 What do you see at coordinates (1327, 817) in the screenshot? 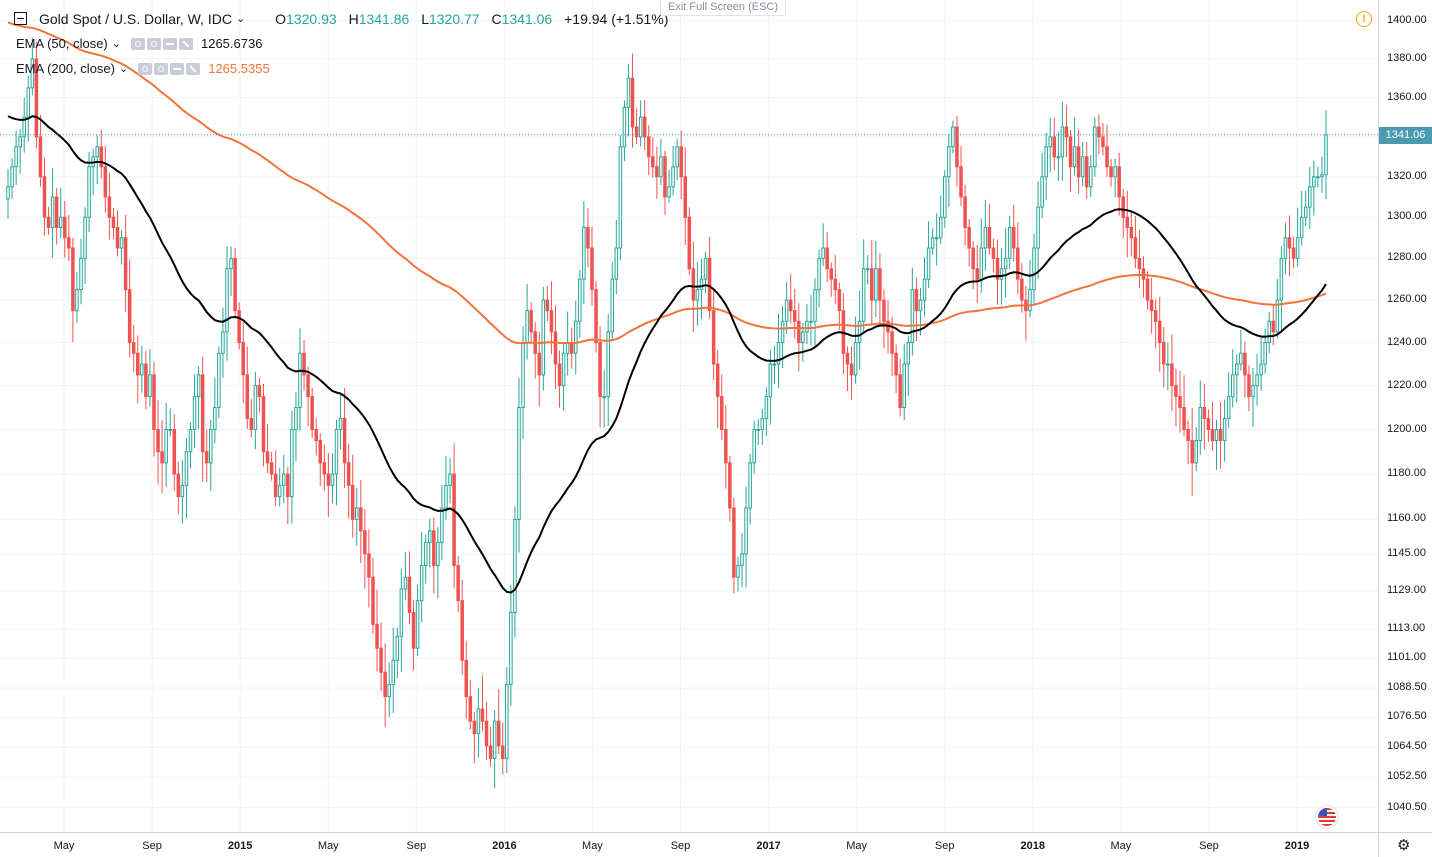
I see `us-flag-icon` at bounding box center [1327, 817].